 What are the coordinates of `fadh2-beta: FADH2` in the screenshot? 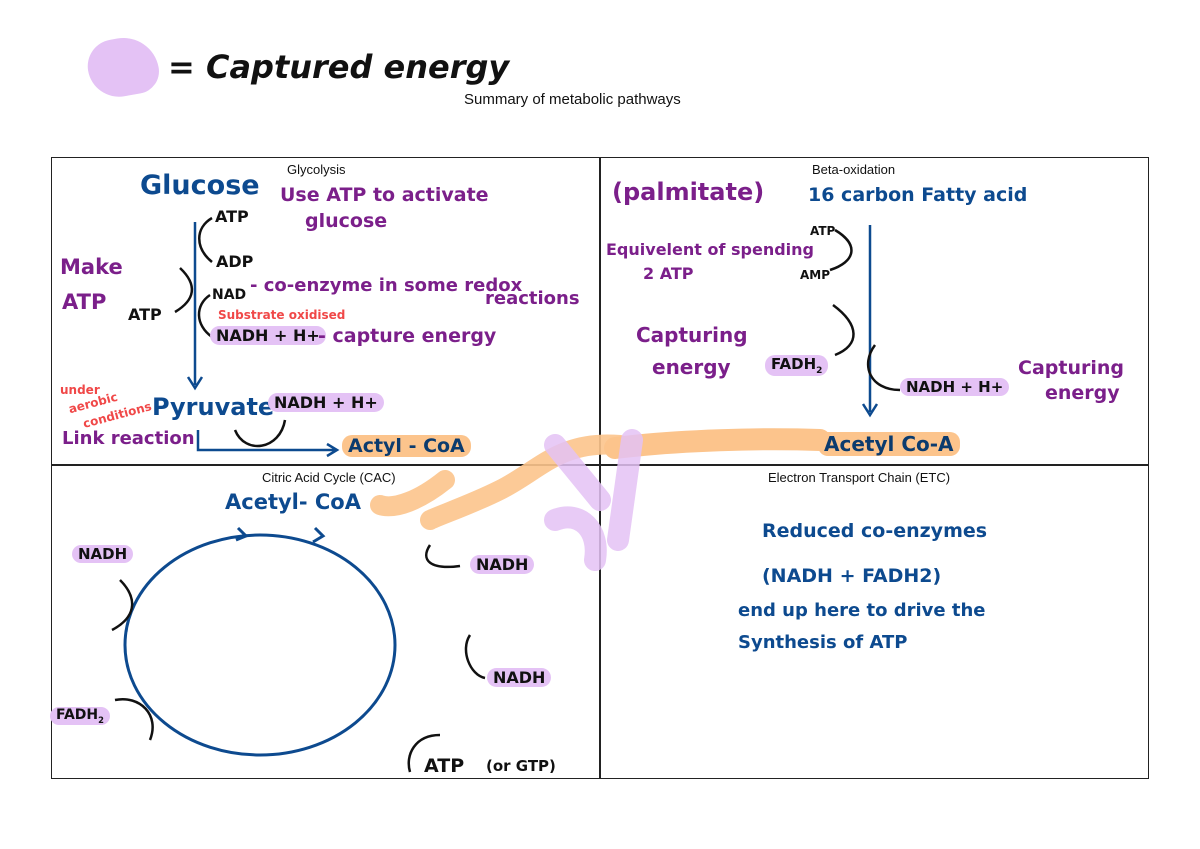 It's located at (797, 365).